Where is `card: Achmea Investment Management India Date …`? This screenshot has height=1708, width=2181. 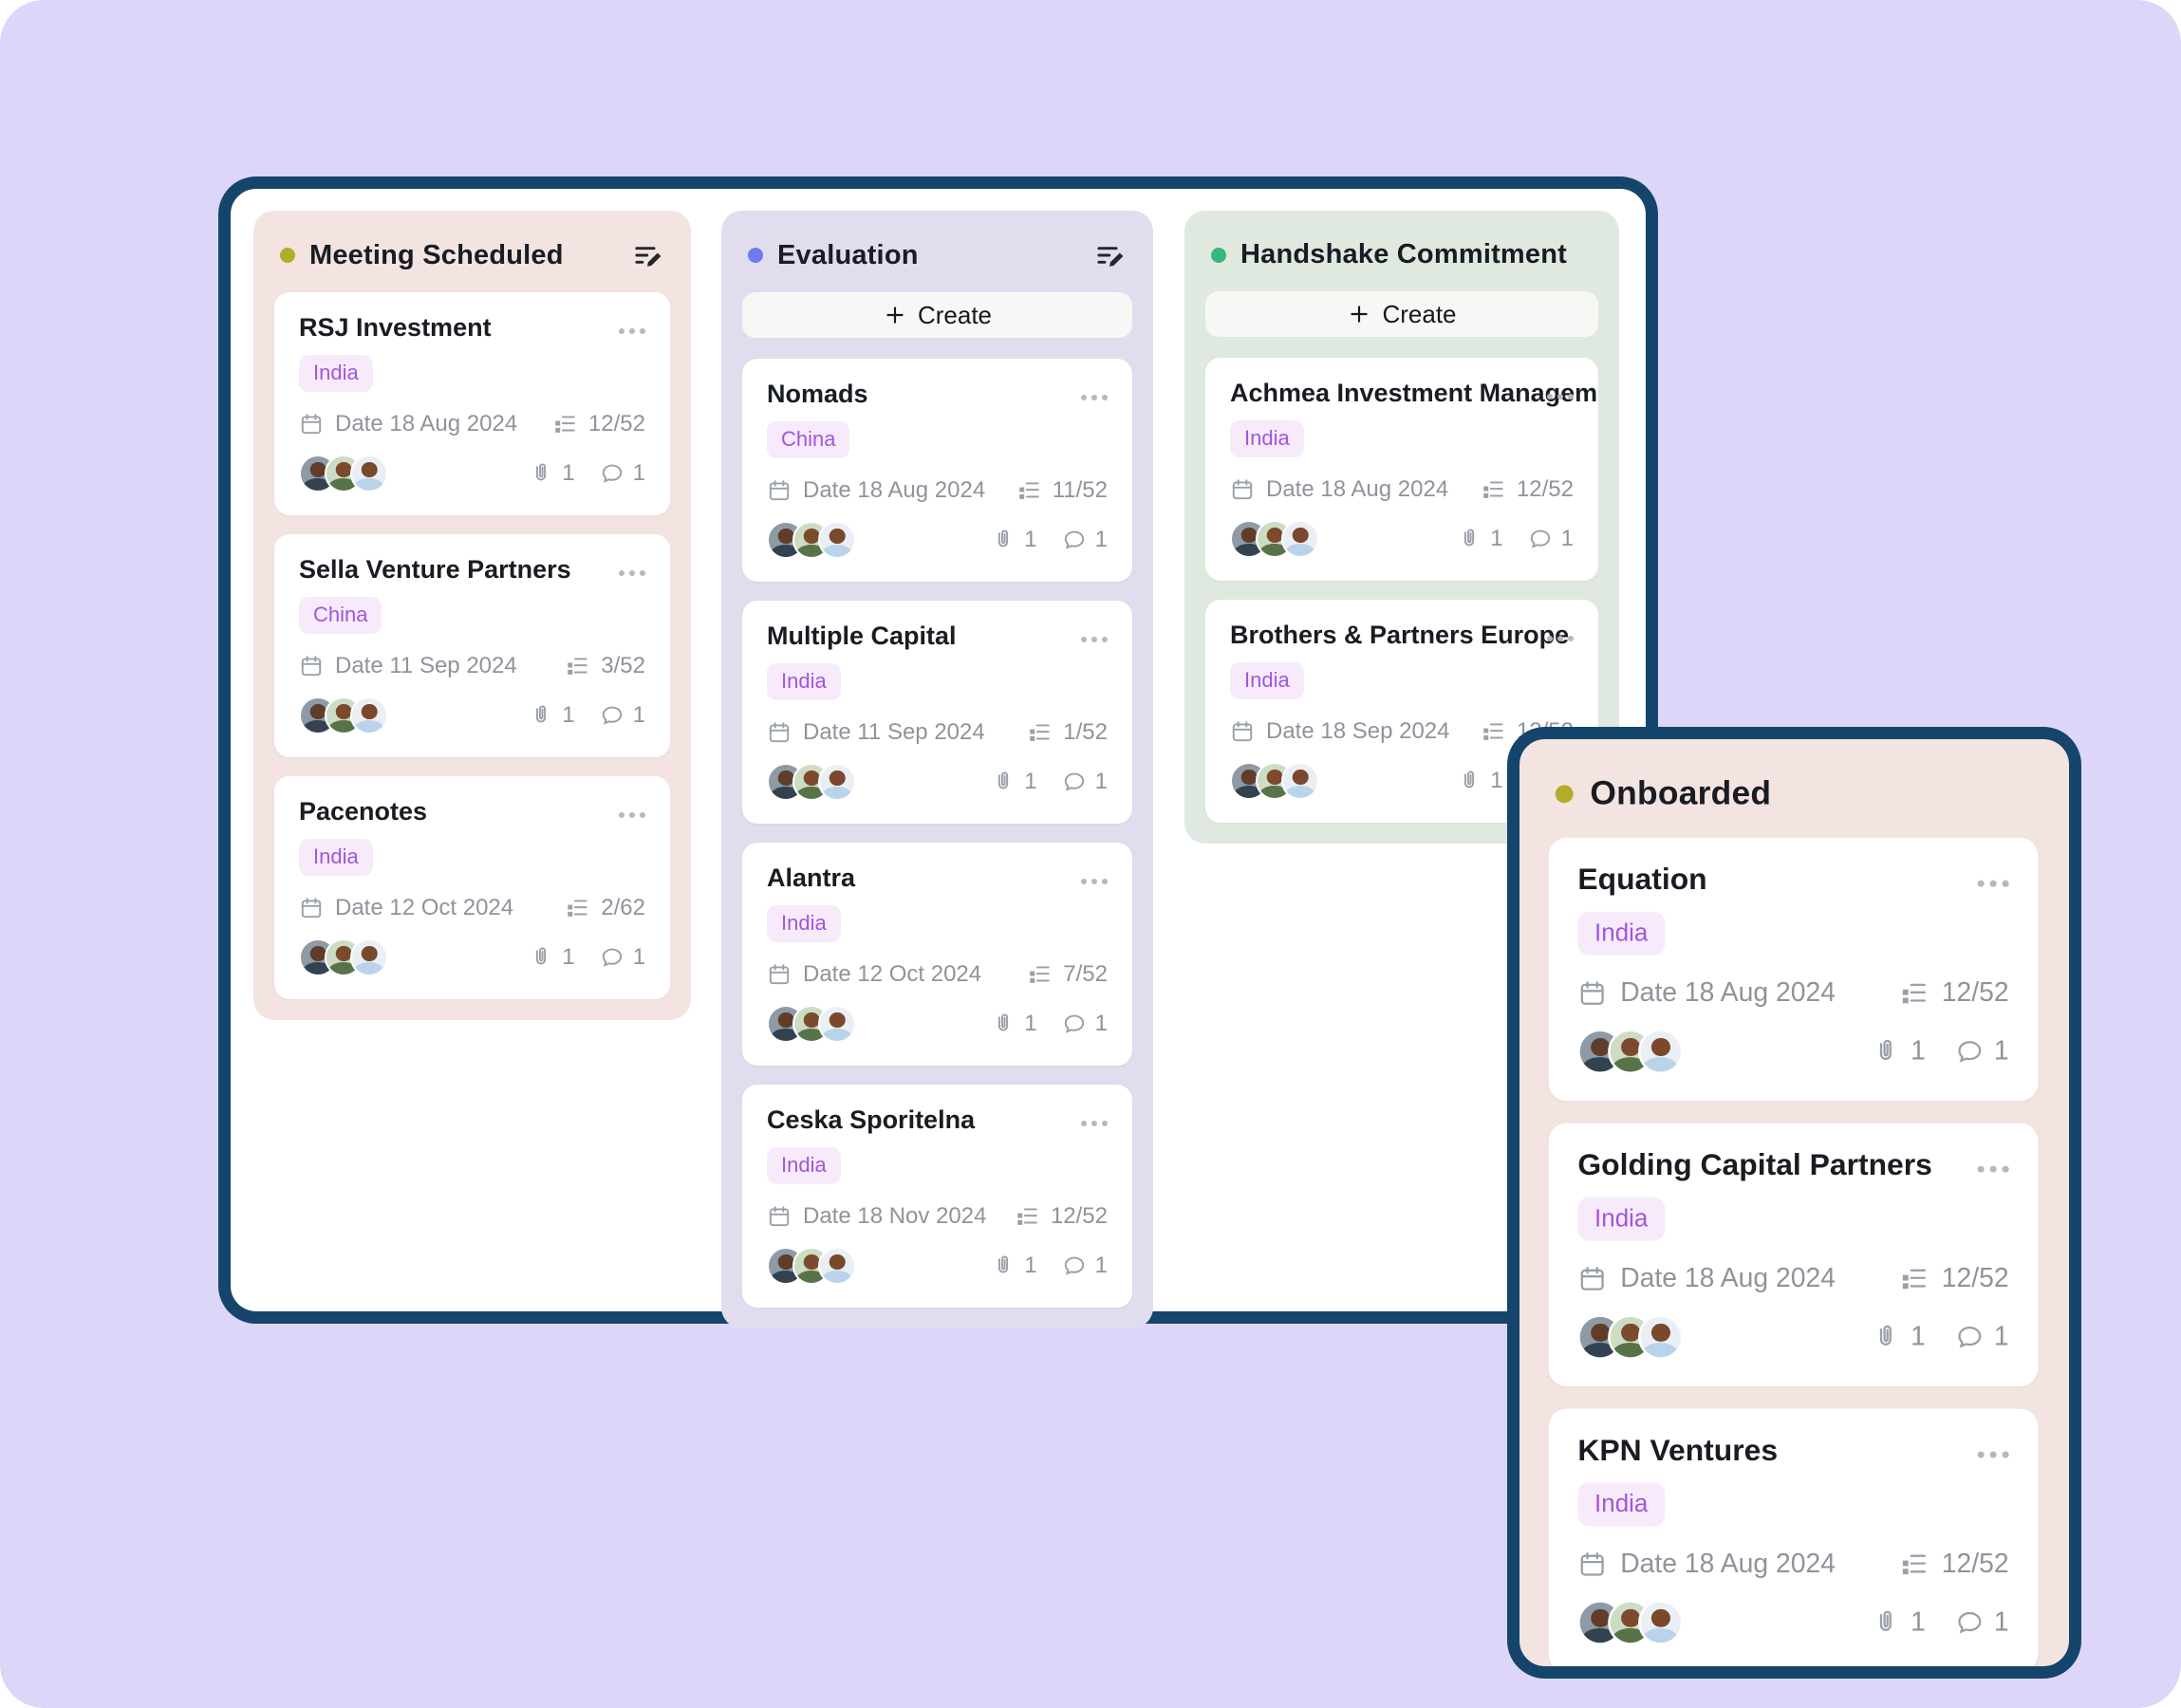 card: Achmea Investment Management India Date … is located at coordinates (1401, 469).